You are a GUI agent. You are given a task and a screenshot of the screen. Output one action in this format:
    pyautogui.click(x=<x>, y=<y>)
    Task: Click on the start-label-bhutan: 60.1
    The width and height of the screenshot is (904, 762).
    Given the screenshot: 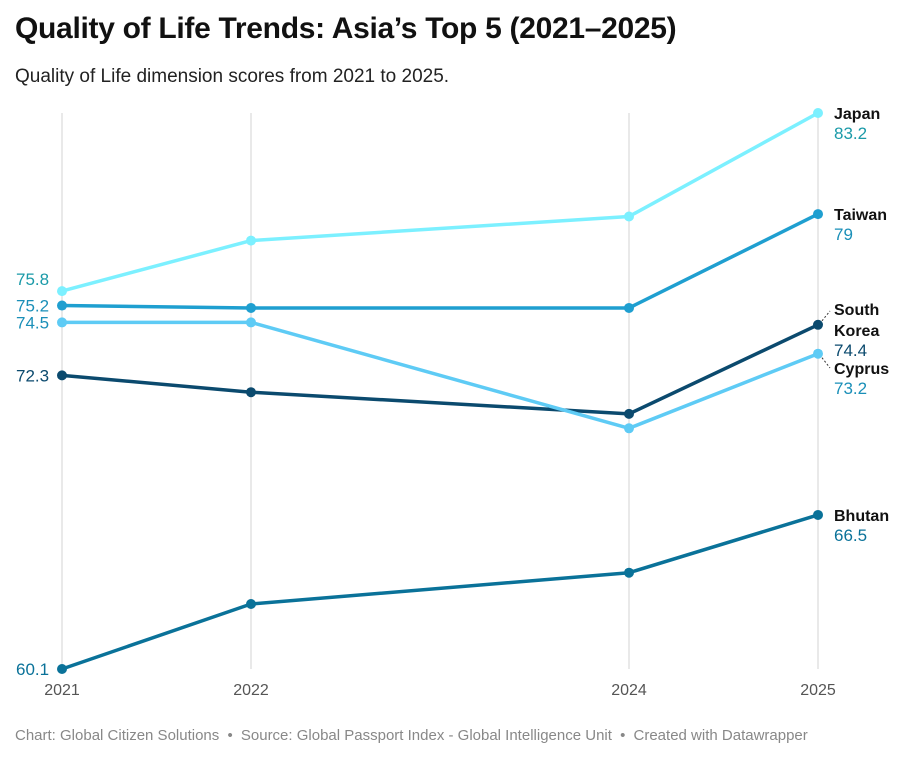 What is the action you would take?
    pyautogui.click(x=32, y=669)
    